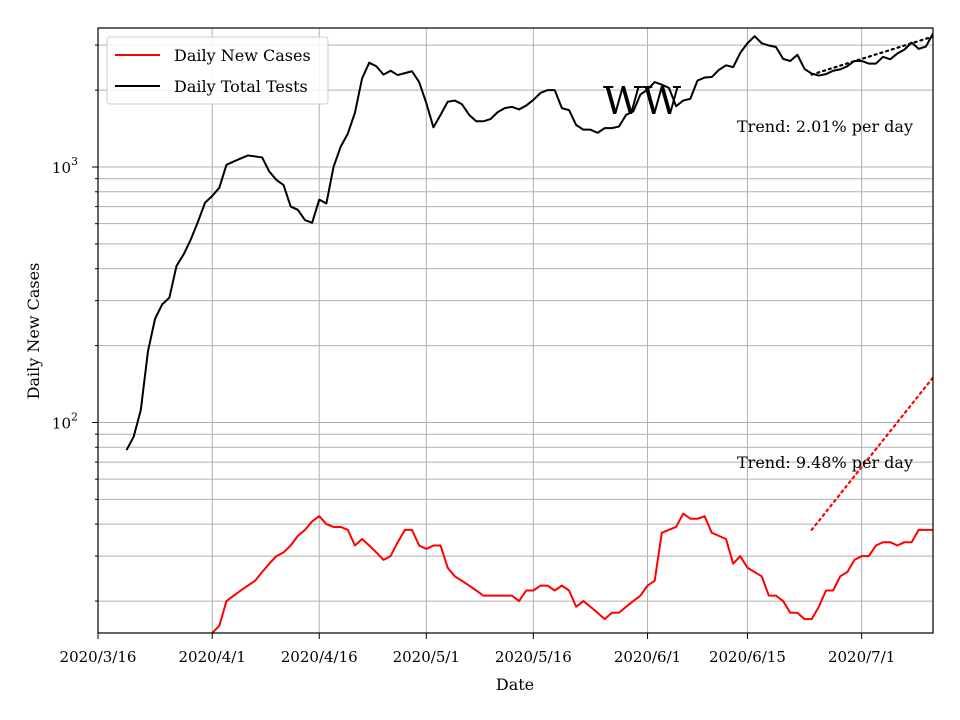  What do you see at coordinates (861, 657) in the screenshot?
I see `x-tick-label: 2020/7/1` at bounding box center [861, 657].